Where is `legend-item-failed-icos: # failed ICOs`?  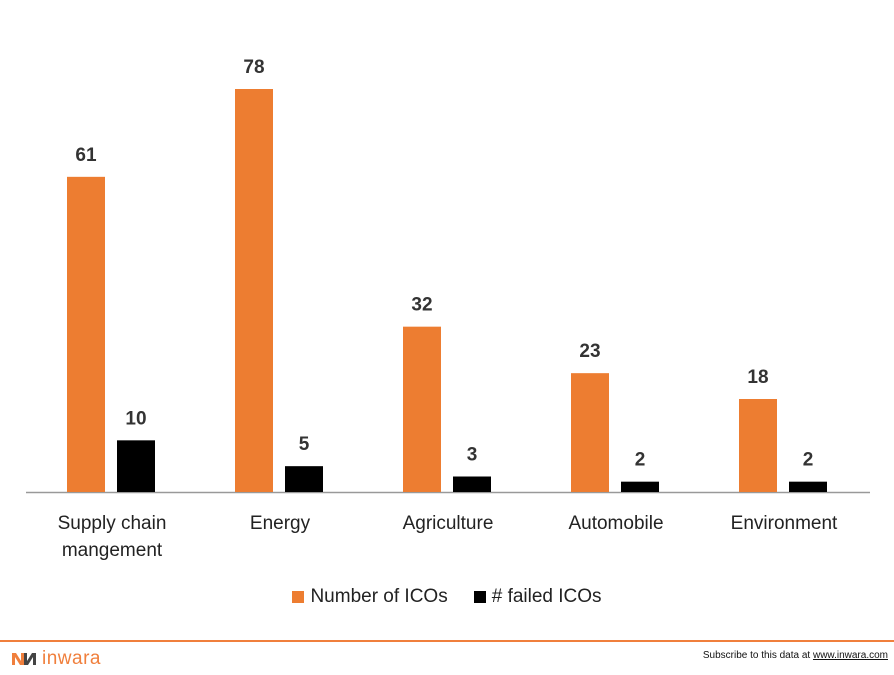 legend-item-failed-icos: # failed ICOs is located at coordinates (537, 597).